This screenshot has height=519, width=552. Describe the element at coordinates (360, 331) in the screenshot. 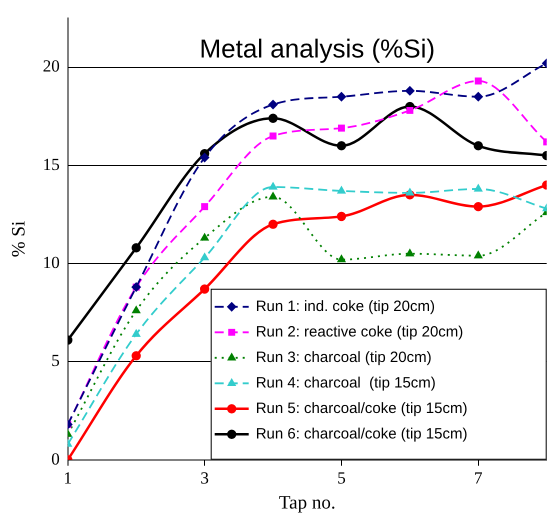

I see `legend-label: Run 2: reactive coke (tip 20cm)` at that location.